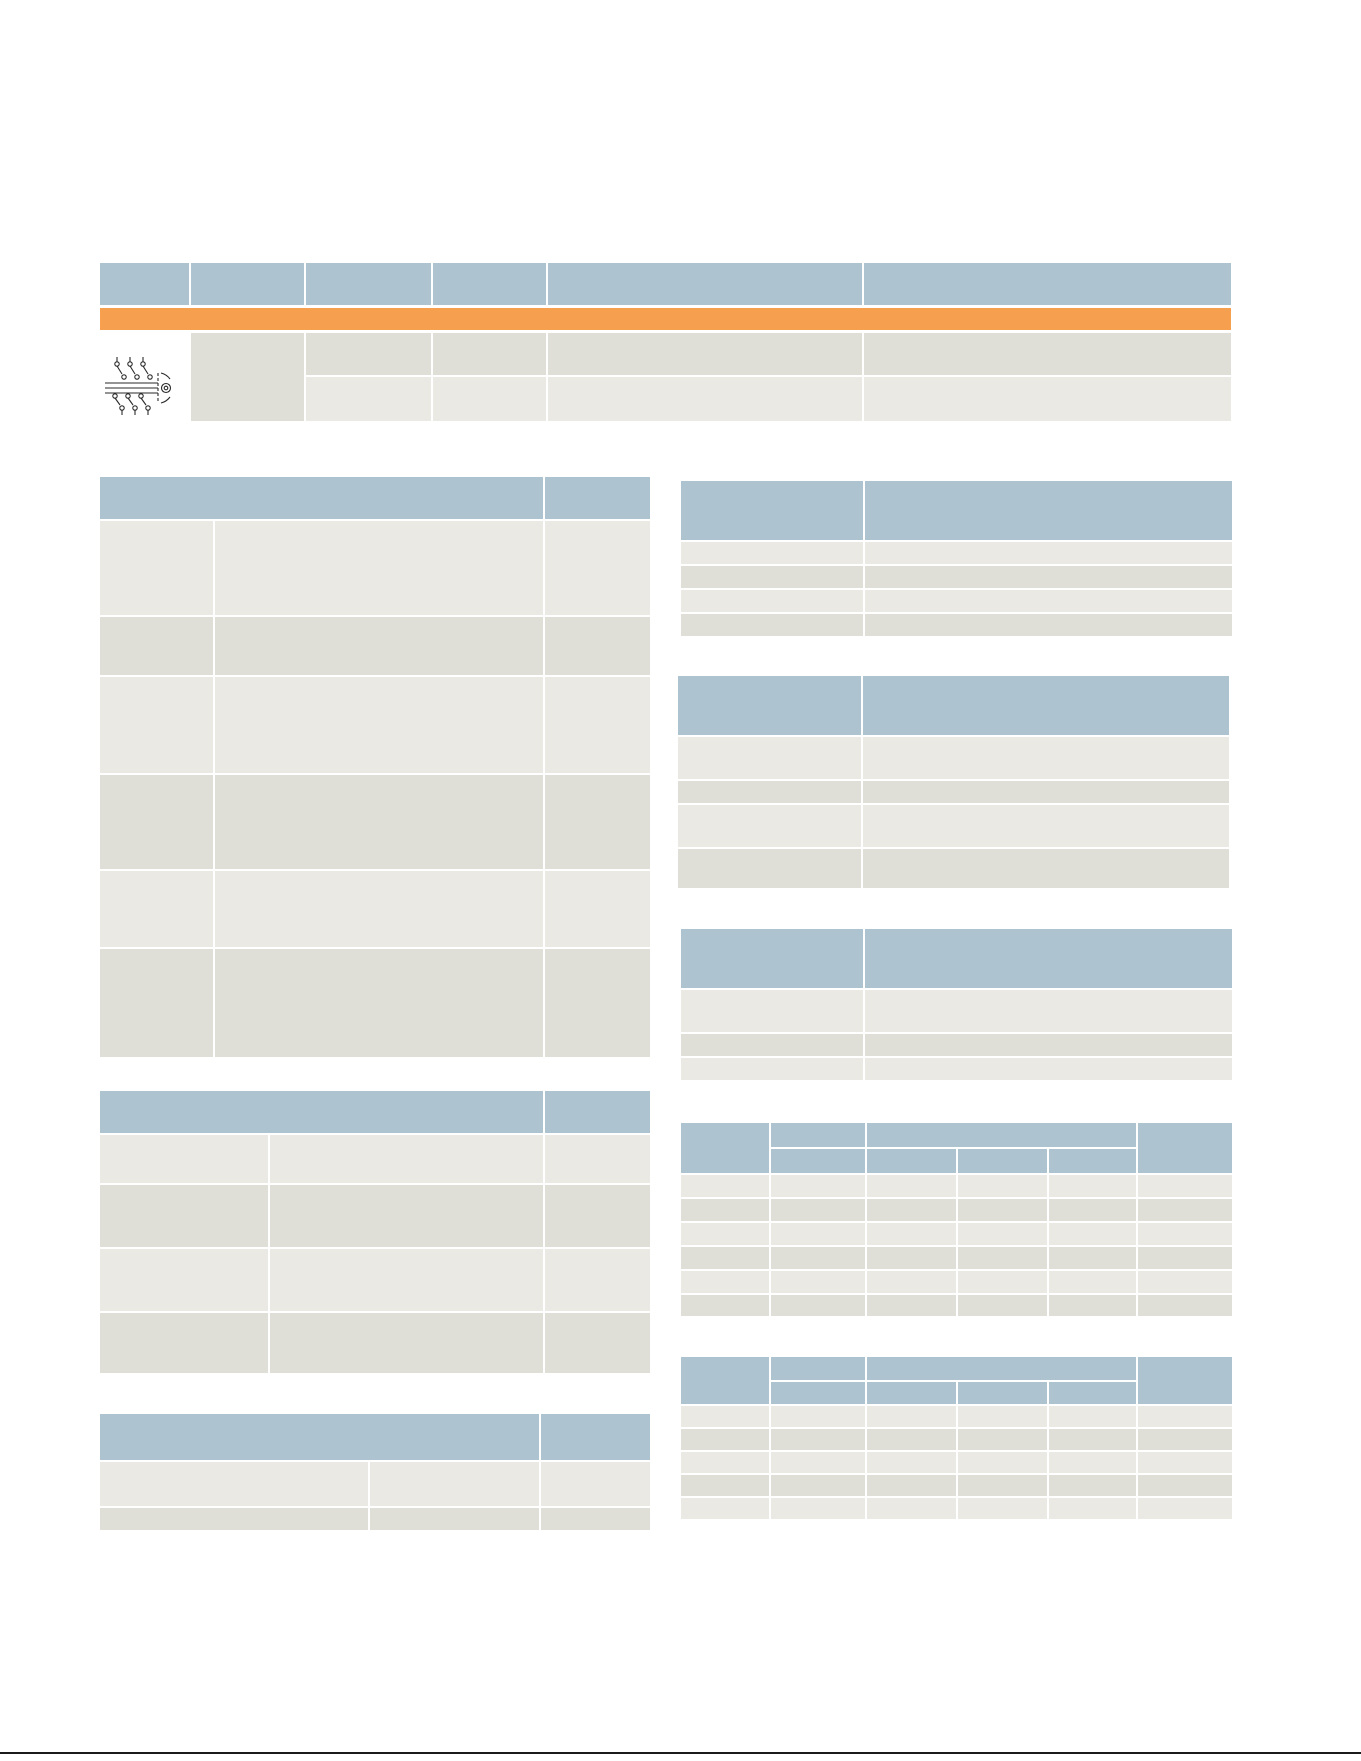 Image resolution: width=1361 pixels, height=1761 pixels. I want to click on switch-schematic-icon, so click(144, 377).